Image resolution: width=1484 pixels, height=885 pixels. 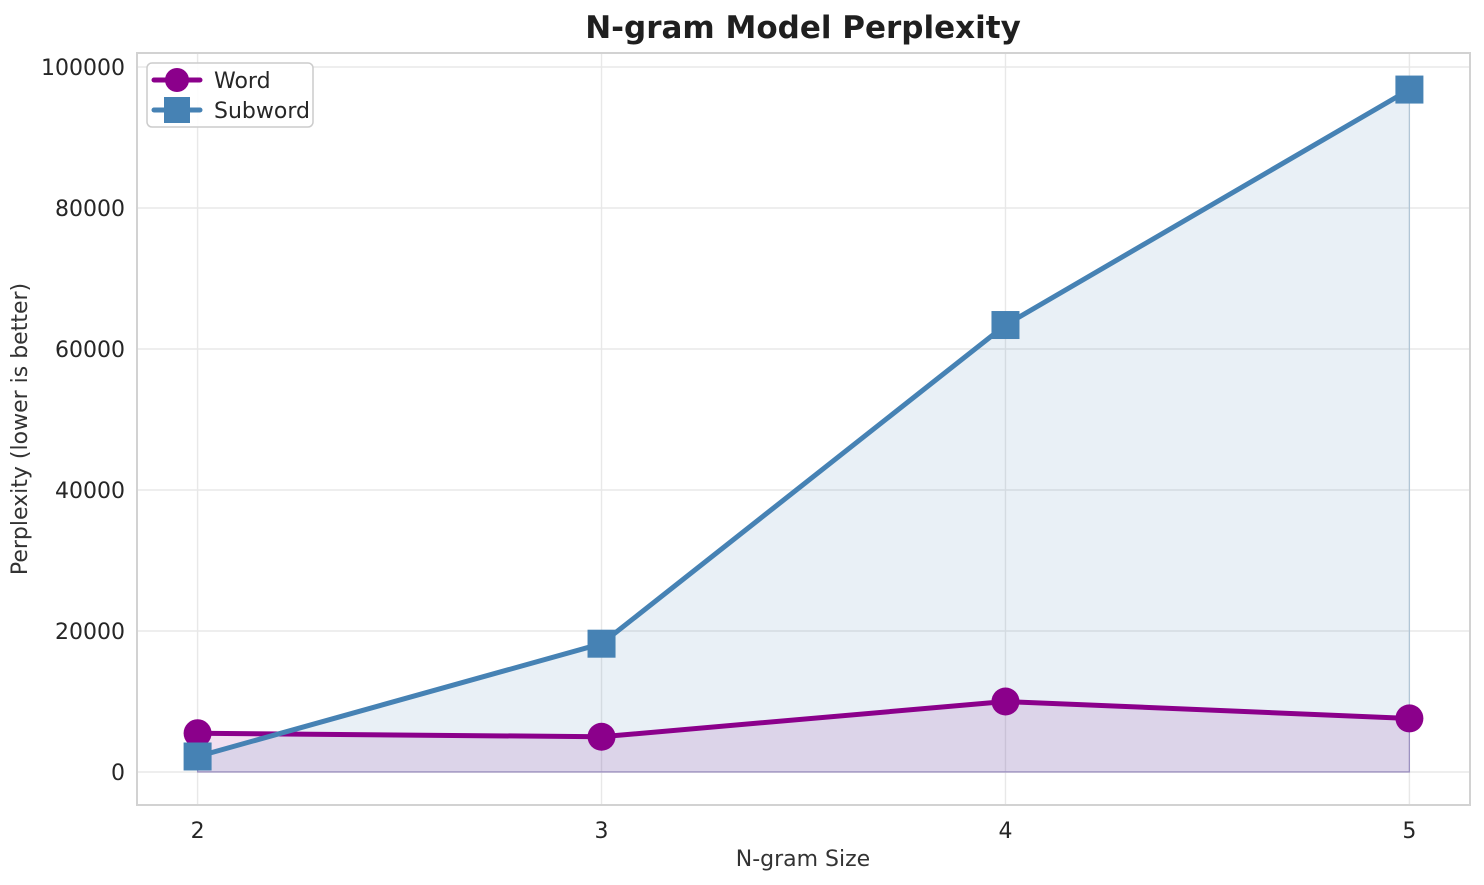 What do you see at coordinates (1005, 831) in the screenshot?
I see `x-tick-label: 4` at bounding box center [1005, 831].